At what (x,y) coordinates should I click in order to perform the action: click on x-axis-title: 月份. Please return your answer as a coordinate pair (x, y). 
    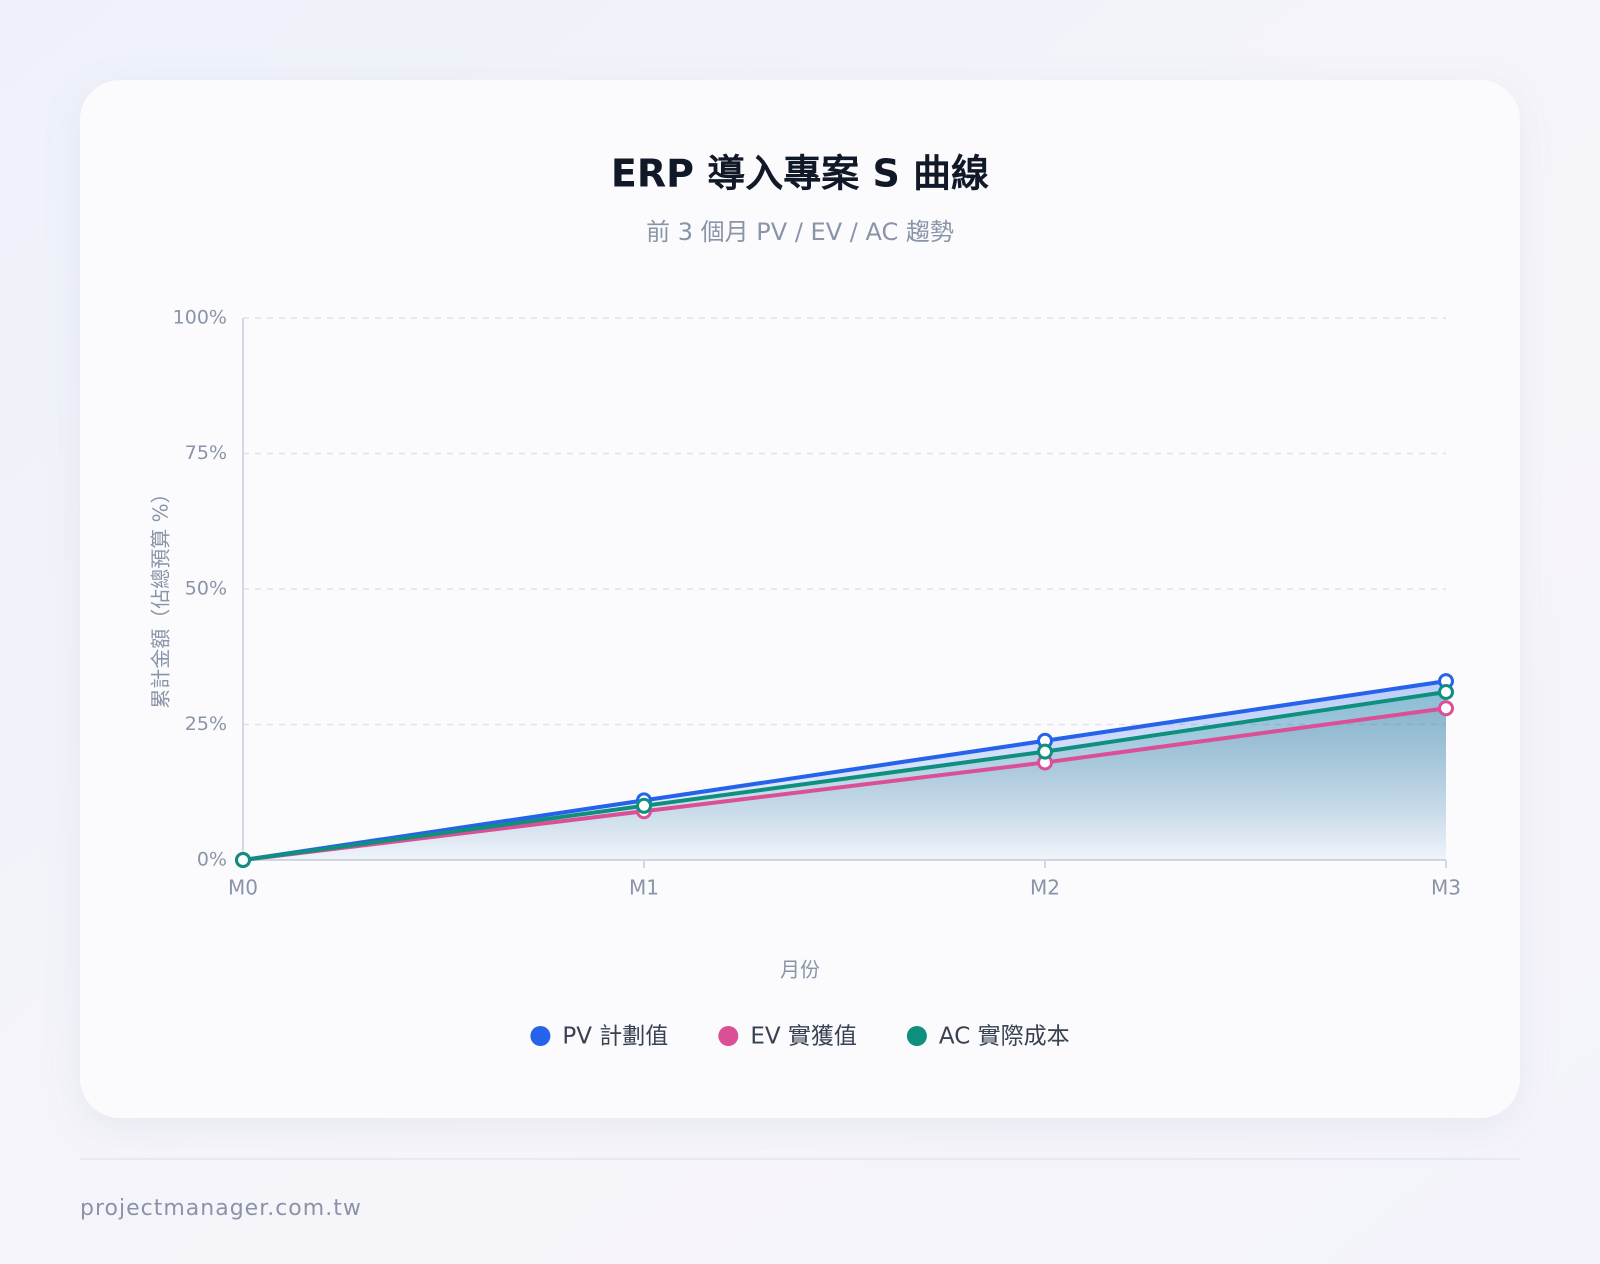
    Looking at the image, I should click on (800, 970).